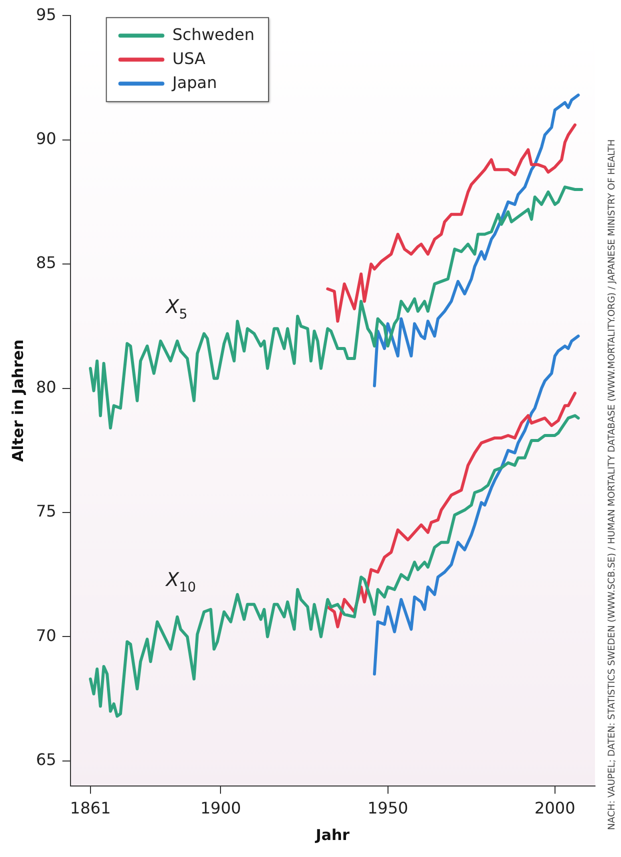  What do you see at coordinates (46, 386) in the screenshot?
I see `y-tick-label: 80` at bounding box center [46, 386].